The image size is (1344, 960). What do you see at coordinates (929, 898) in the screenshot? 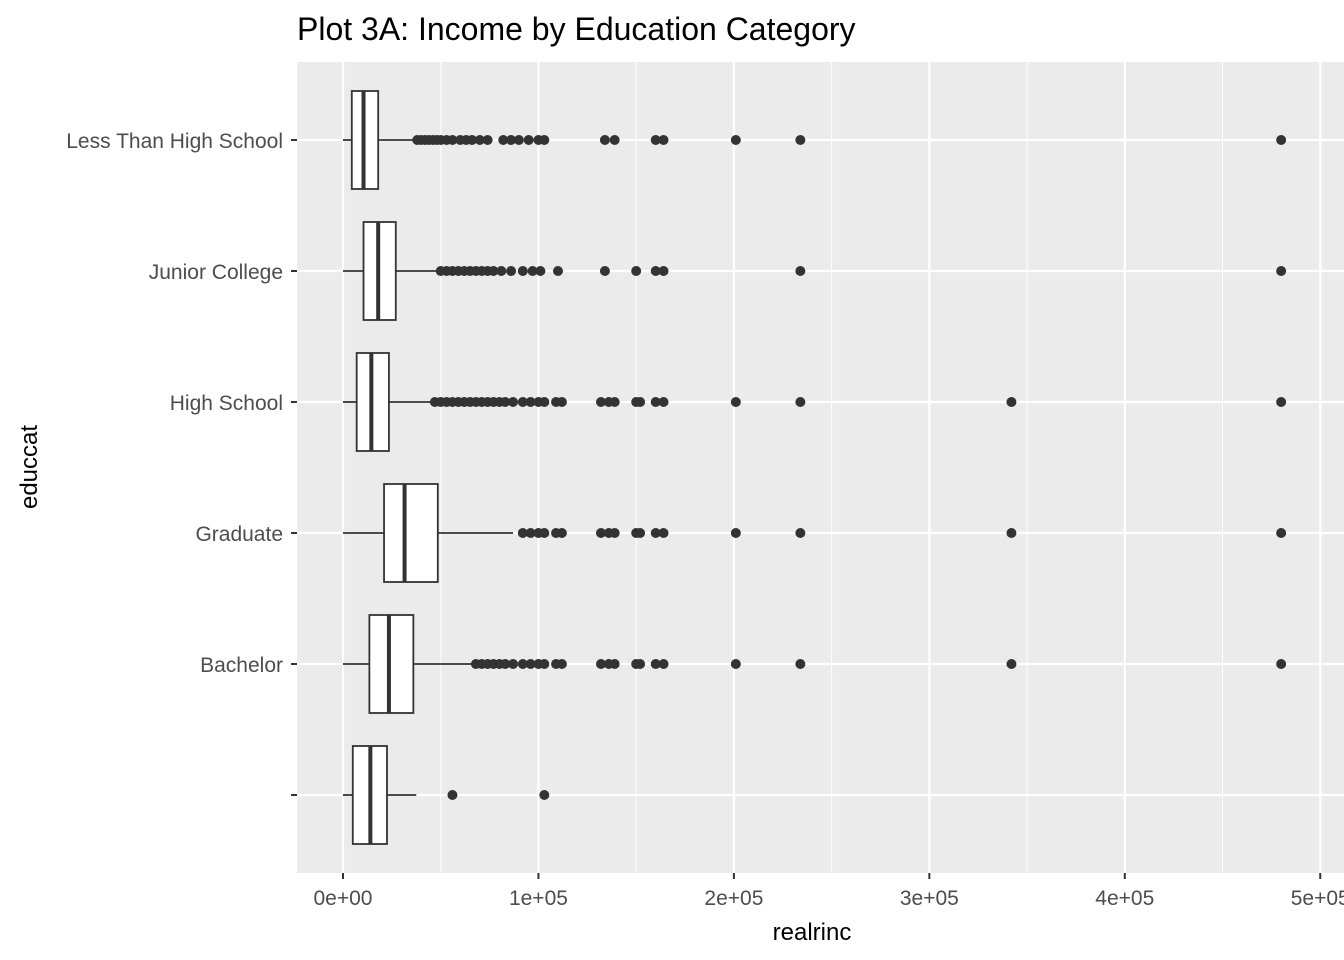
I see `x-tick-label: 3e+05` at bounding box center [929, 898].